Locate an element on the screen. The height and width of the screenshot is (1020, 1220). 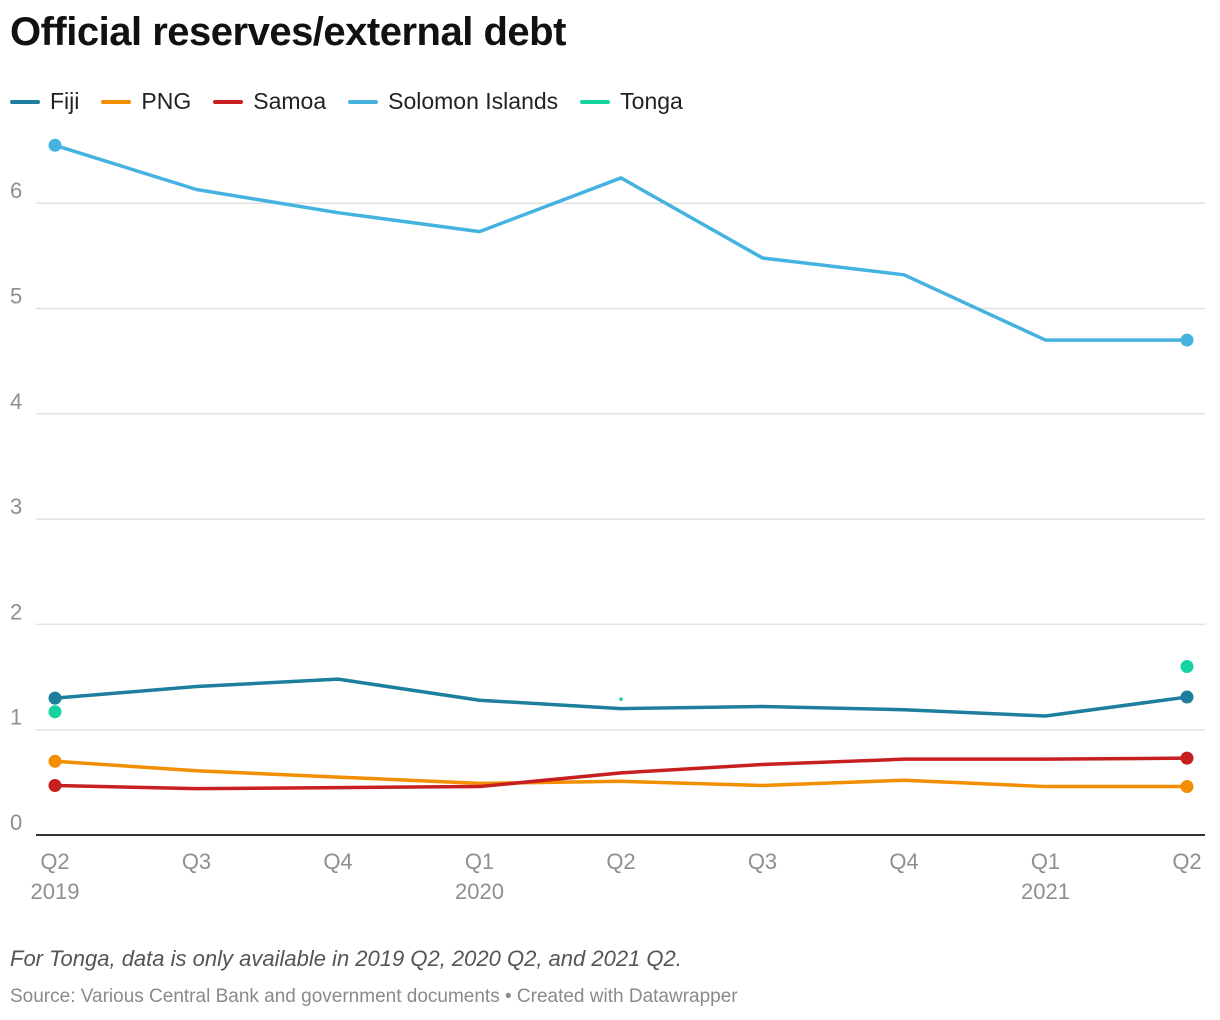
series-line-fiji is located at coordinates (621, 697).